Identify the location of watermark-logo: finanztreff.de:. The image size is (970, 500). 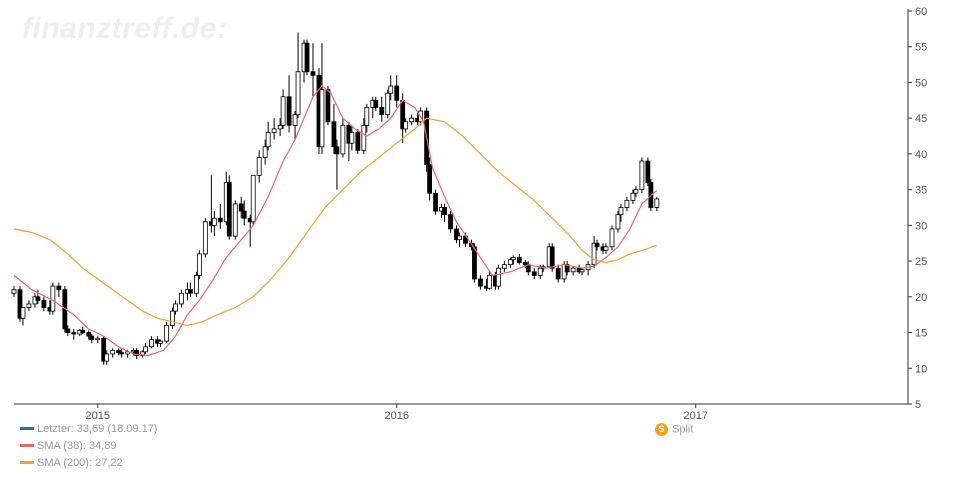
(125, 28).